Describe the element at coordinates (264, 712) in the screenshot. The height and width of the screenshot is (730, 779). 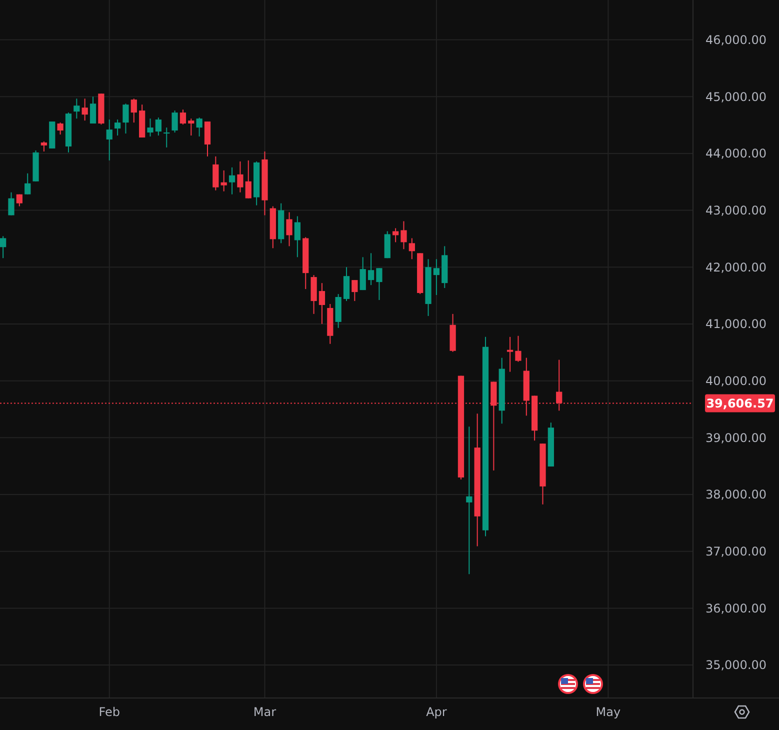
I see `x-tick-label: Mar` at that location.